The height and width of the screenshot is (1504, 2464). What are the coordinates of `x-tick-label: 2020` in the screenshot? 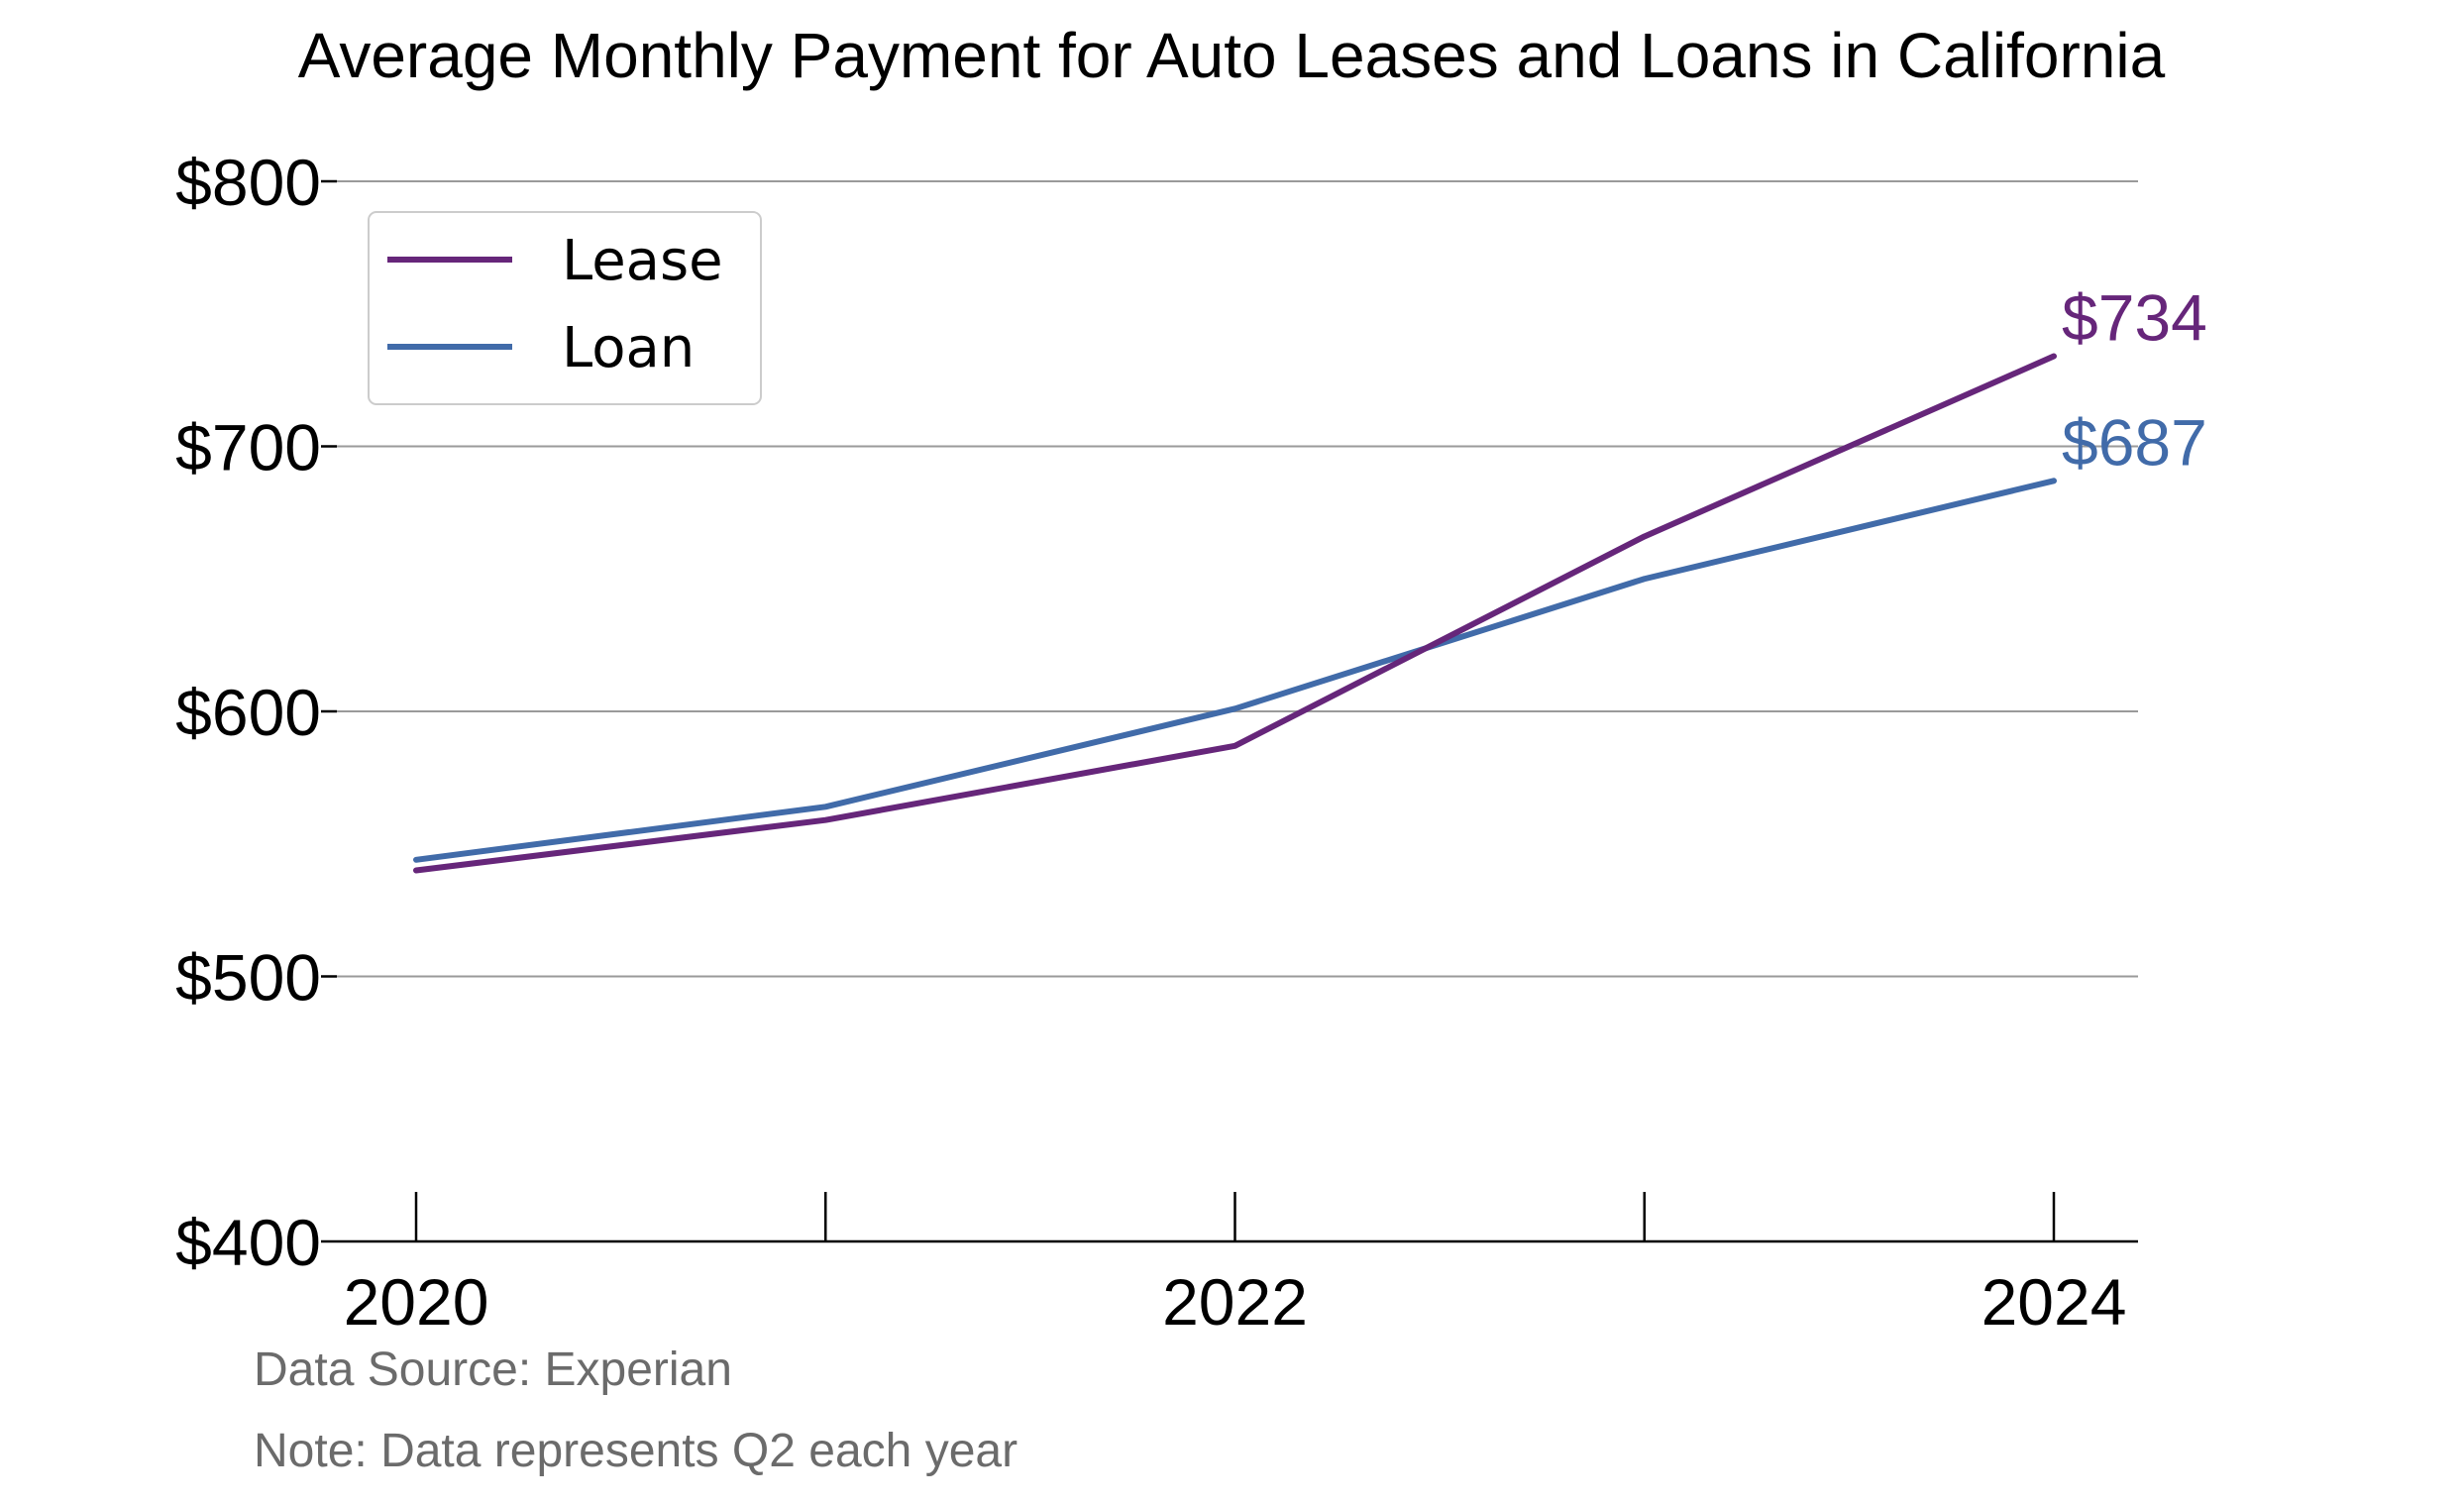 It's located at (416, 1302).